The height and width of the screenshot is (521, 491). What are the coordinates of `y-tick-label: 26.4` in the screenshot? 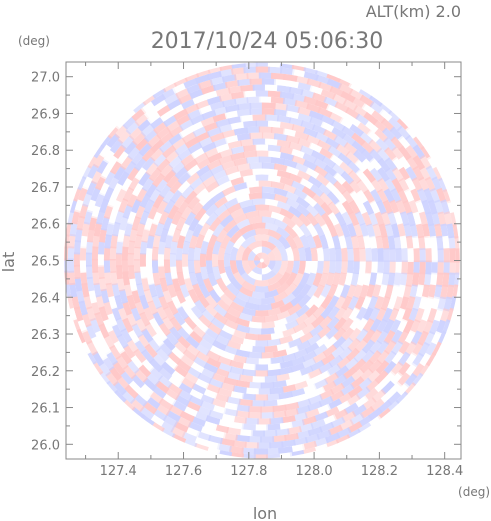 It's located at (45, 298).